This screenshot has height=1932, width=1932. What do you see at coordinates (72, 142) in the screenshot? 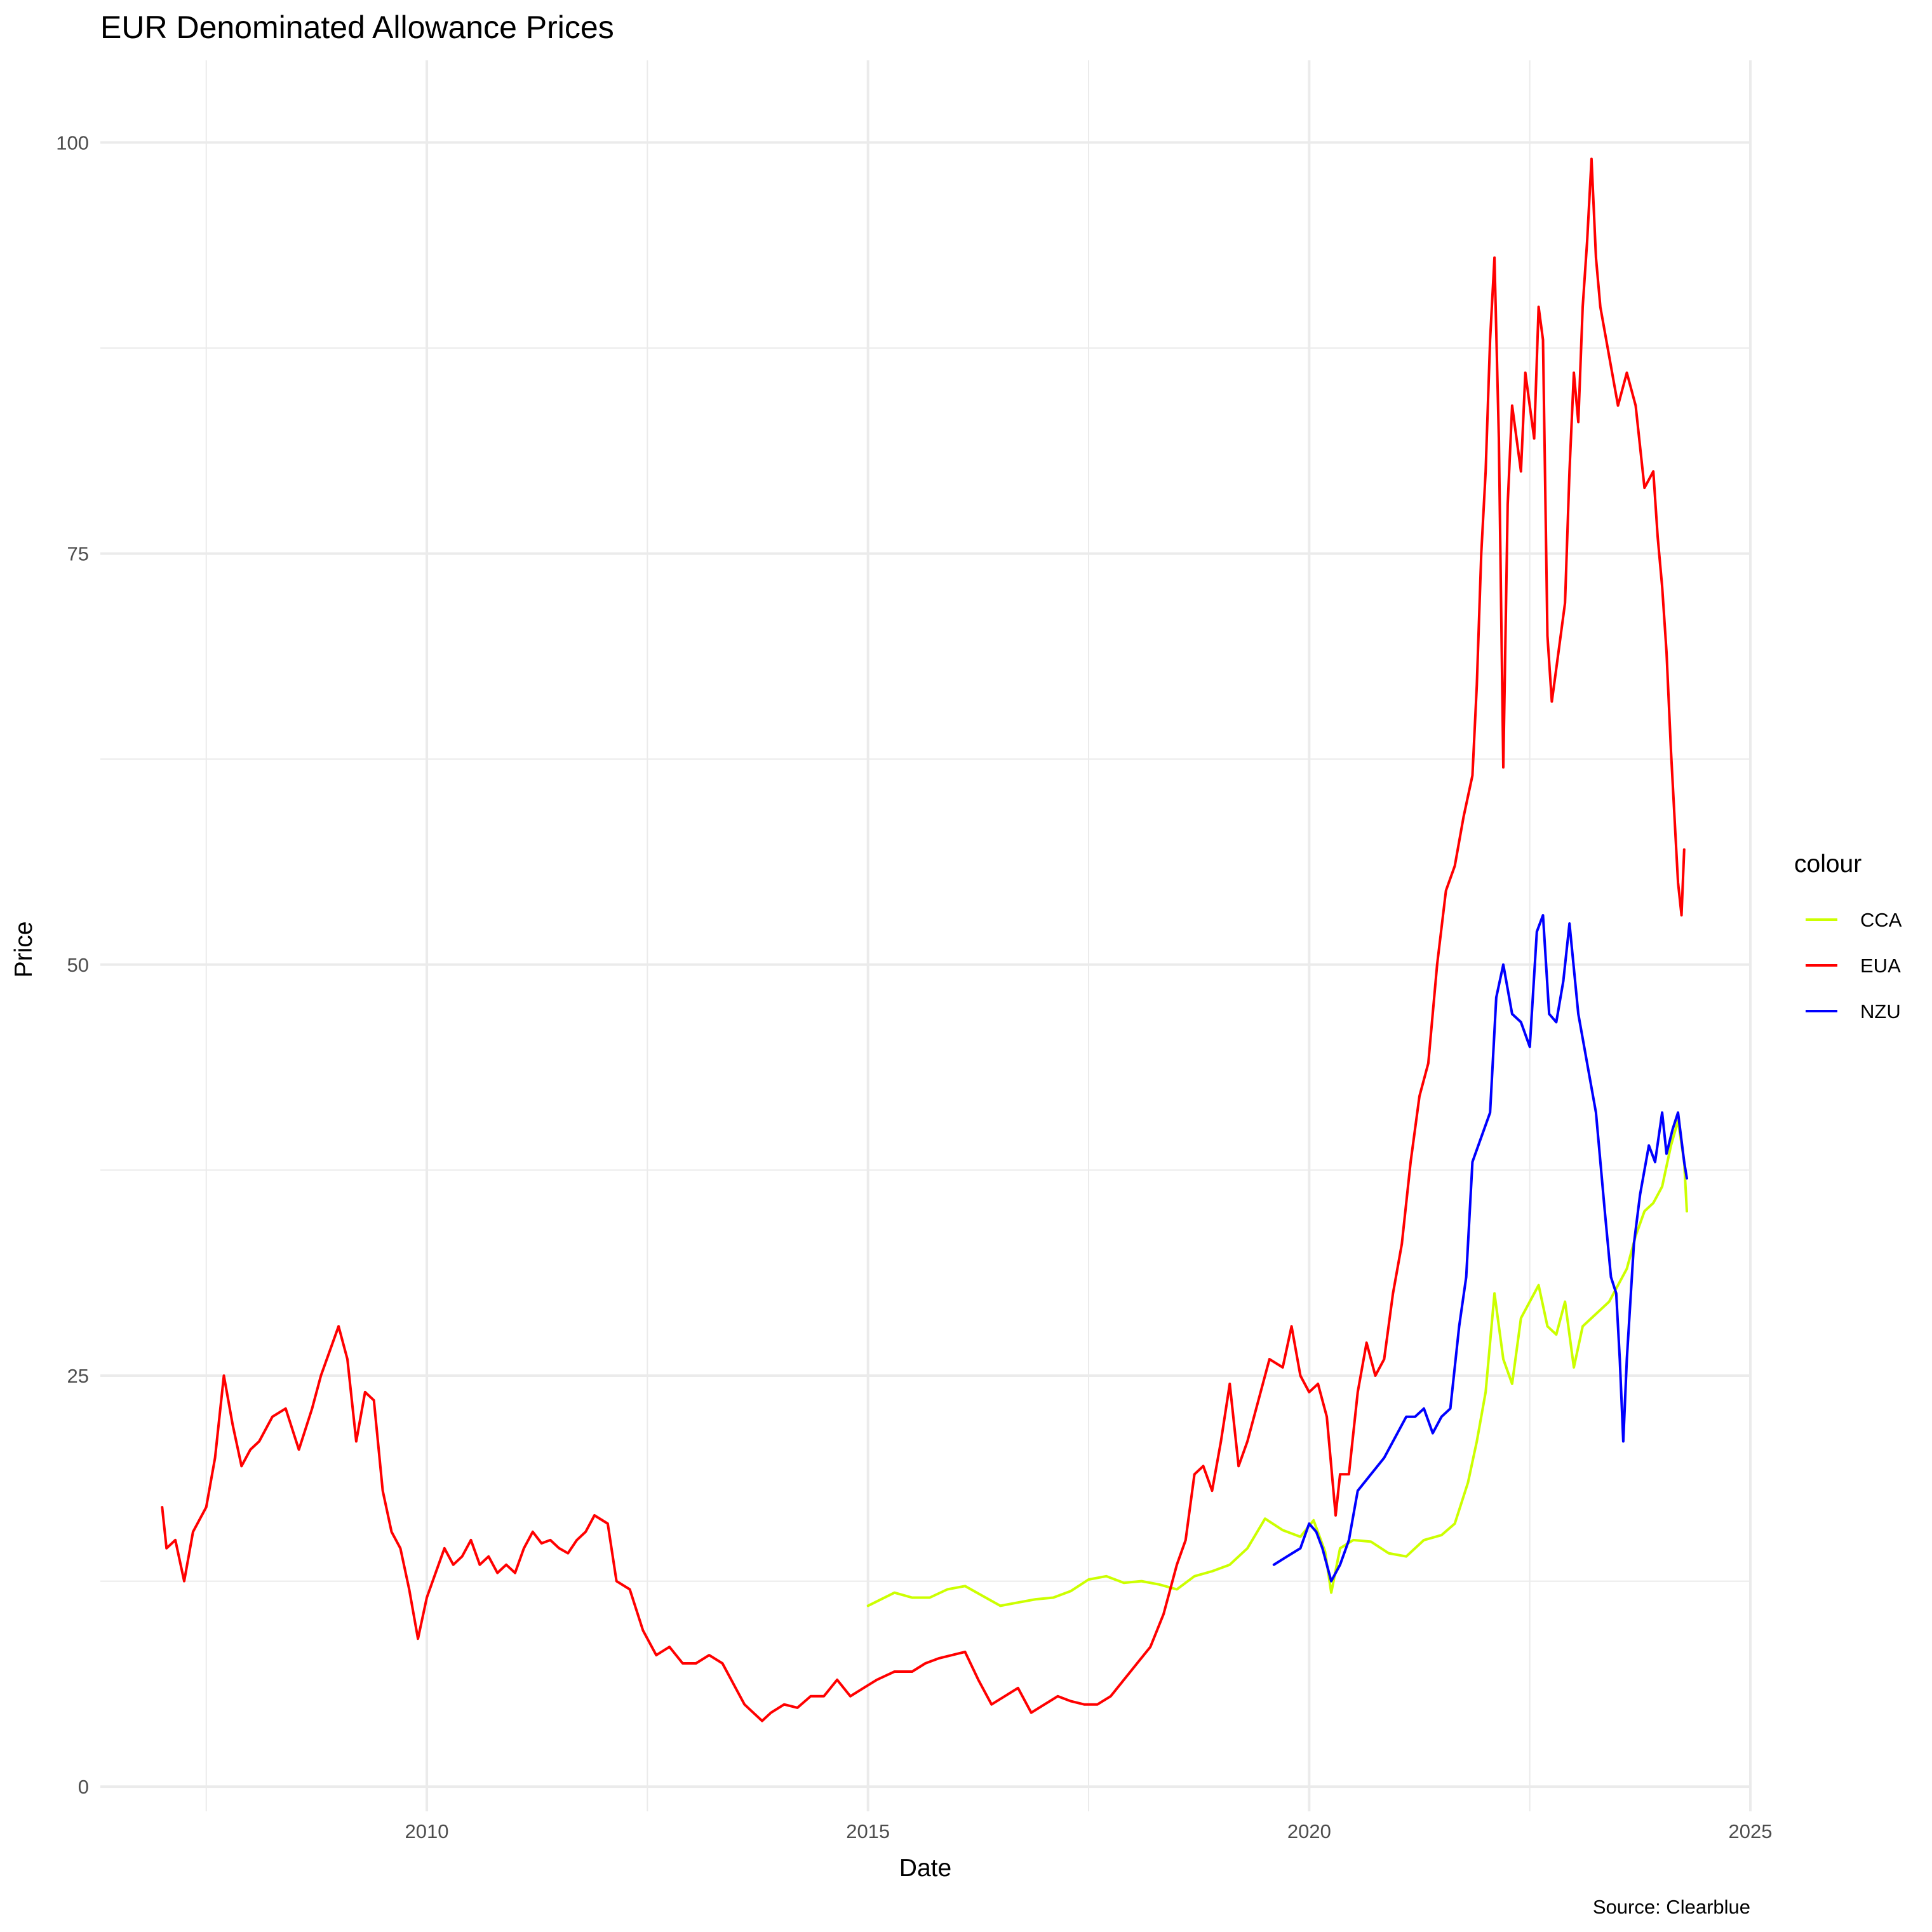
I see `y-tick-label: 100` at bounding box center [72, 142].